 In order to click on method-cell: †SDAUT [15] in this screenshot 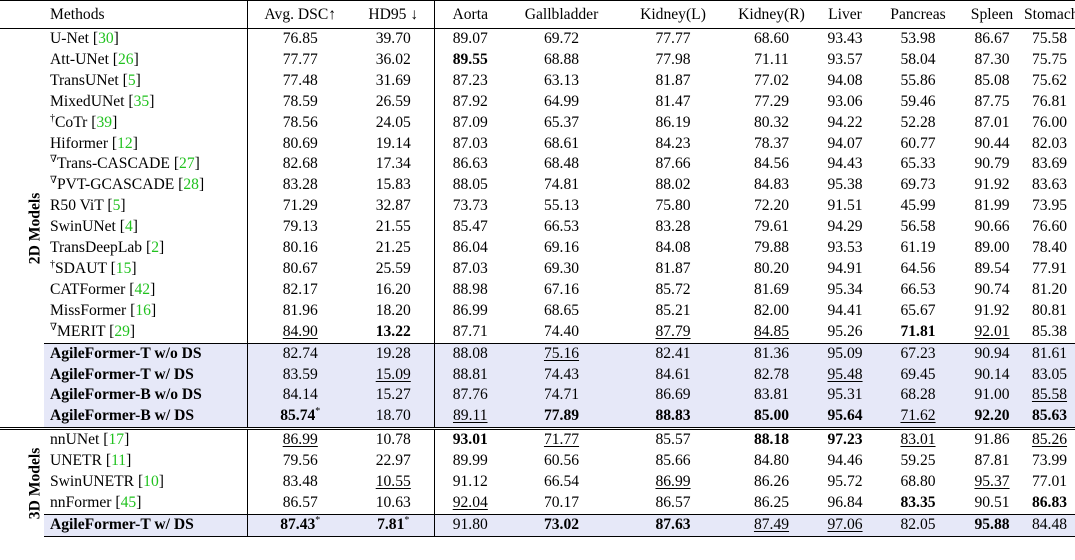, I will do `click(146, 269)`.